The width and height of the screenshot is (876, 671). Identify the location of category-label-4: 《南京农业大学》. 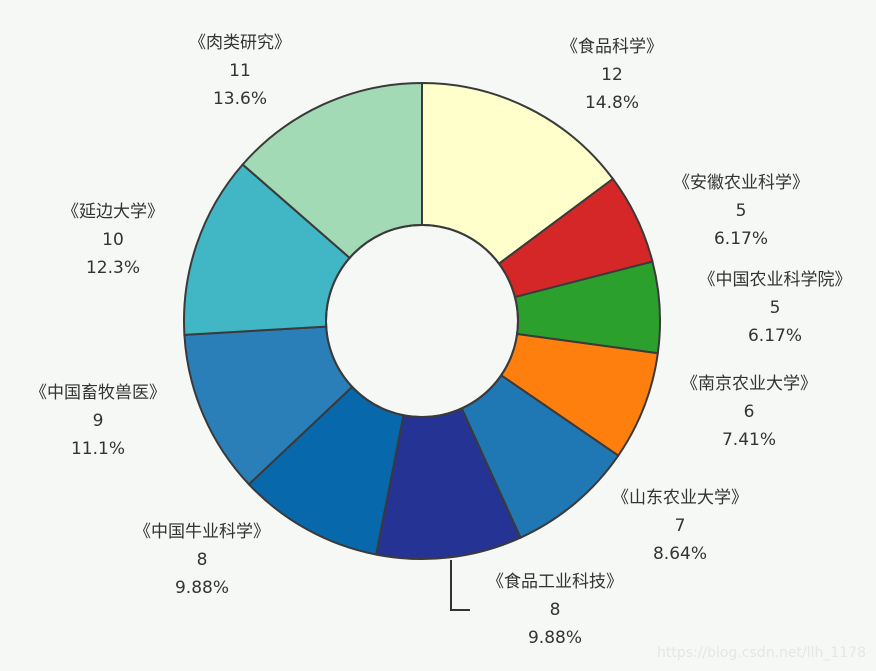
(749, 384).